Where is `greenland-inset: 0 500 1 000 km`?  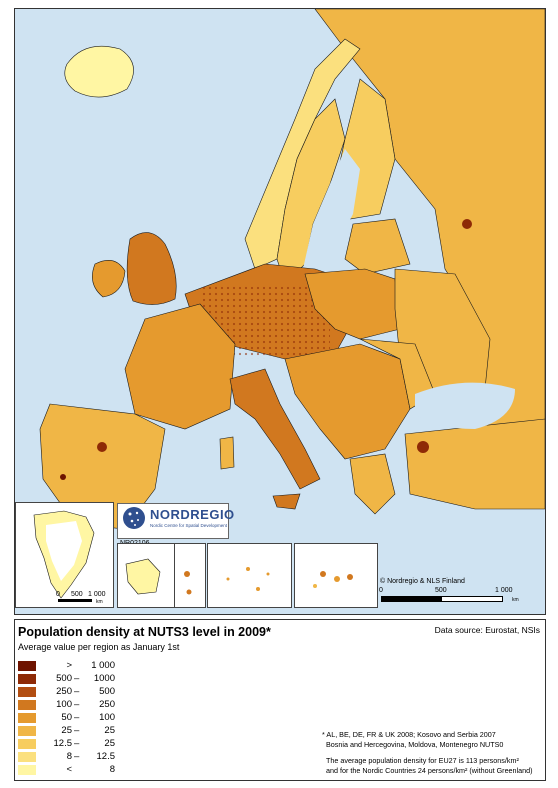
greenland-inset: 0 500 1 000 km is located at coordinates (64, 555).